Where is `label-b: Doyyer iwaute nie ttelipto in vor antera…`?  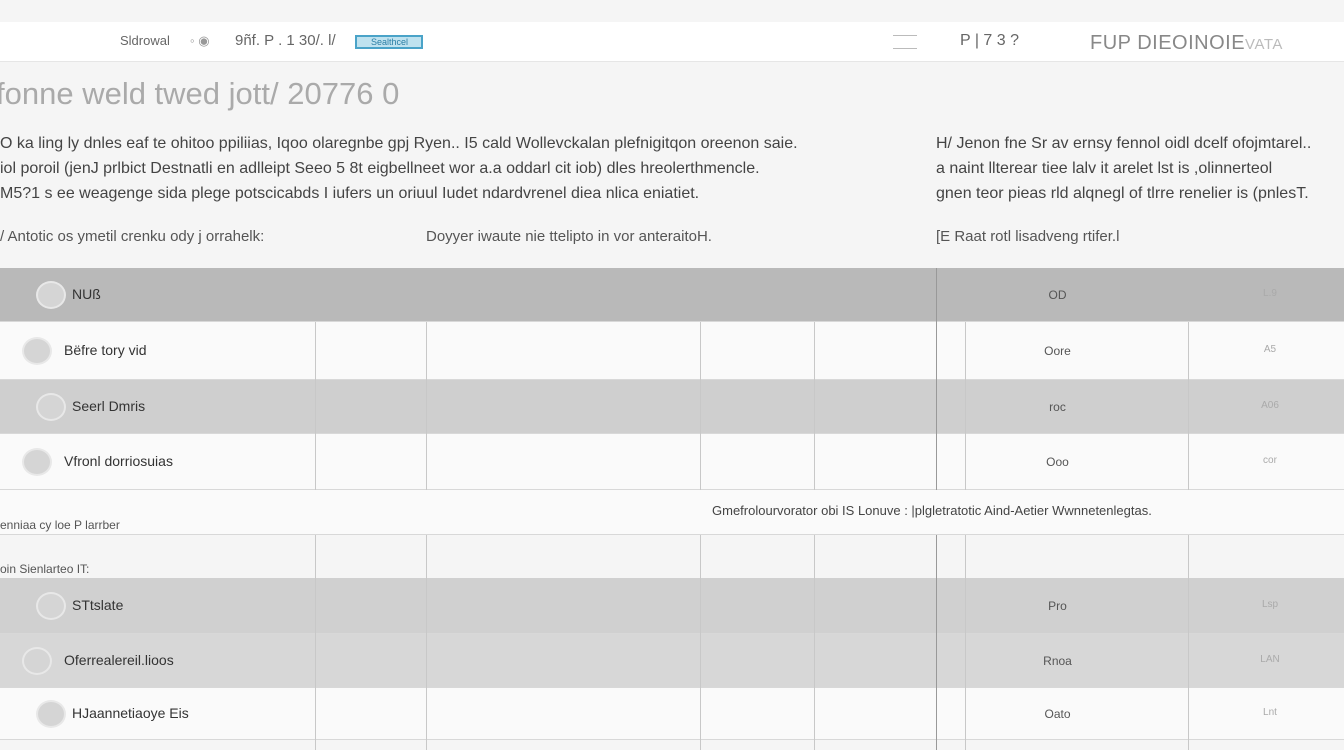 label-b: Doyyer iwaute nie ttelipto in vor antera… is located at coordinates (569, 236).